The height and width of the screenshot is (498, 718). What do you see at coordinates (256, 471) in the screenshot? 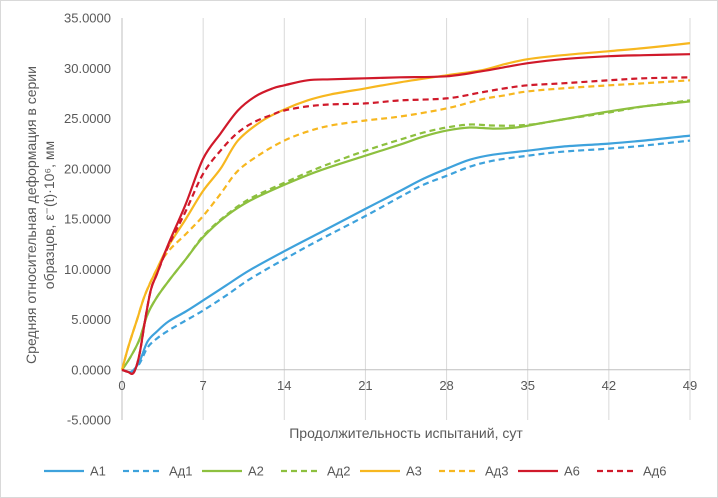
I see `legend-label-2: А2` at bounding box center [256, 471].